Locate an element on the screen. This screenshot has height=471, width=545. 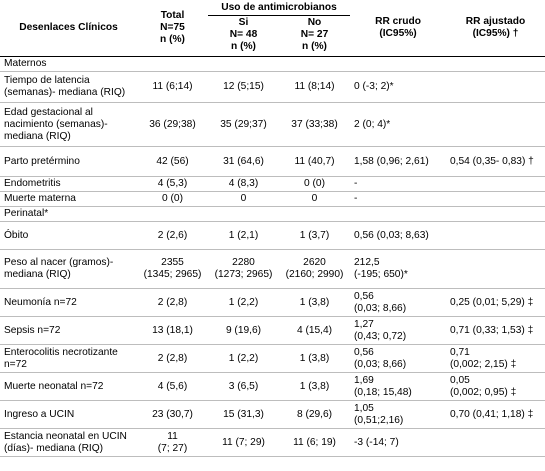
no-cell: 2620 (2160; 2990) is located at coordinates (314, 269).